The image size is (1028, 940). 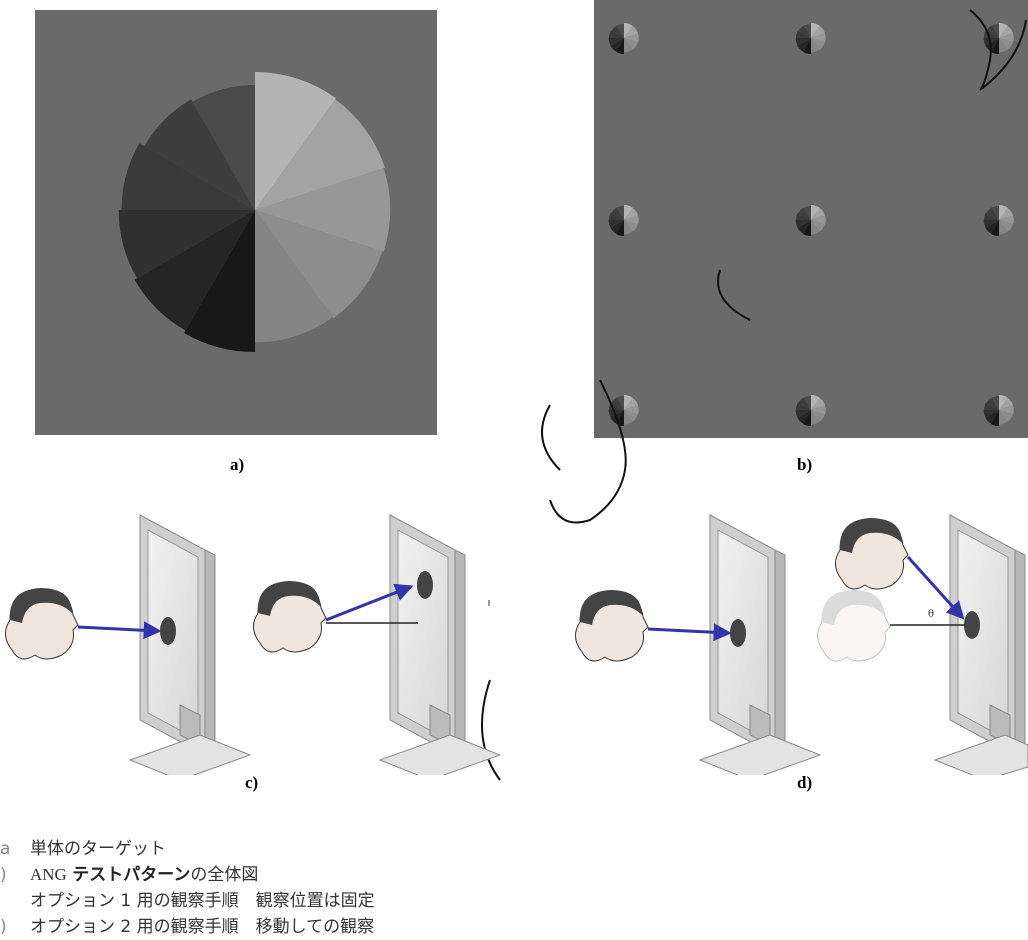 I want to click on legend-row-a: a 単体のターゲット, so click(x=83, y=849).